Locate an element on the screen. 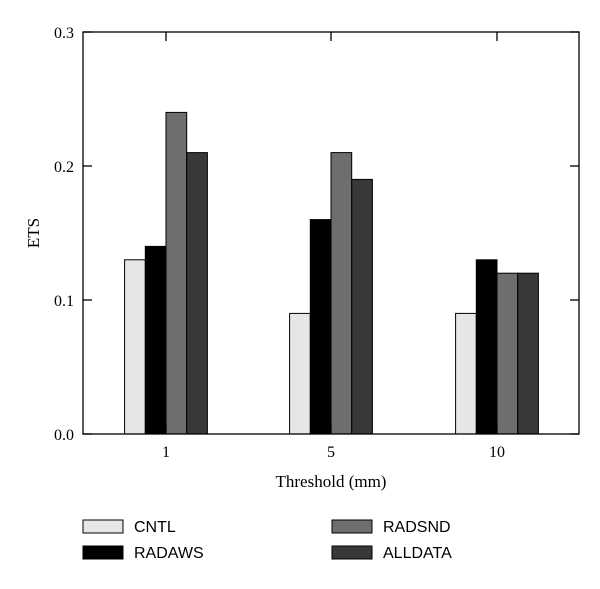 The image size is (600, 589). y-tick-label: 0.0 is located at coordinates (64, 435).